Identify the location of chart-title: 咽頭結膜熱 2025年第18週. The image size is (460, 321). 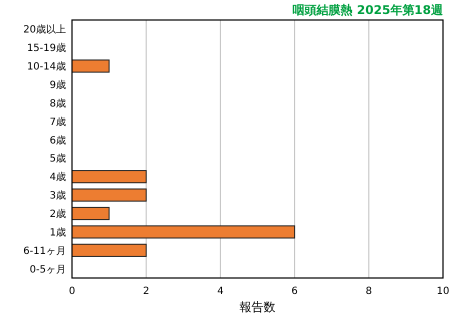
(368, 10).